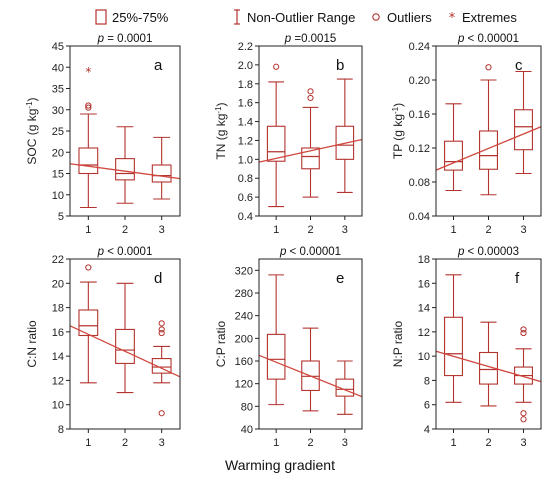  I want to click on y-tick-label: 80, so click(247, 407).